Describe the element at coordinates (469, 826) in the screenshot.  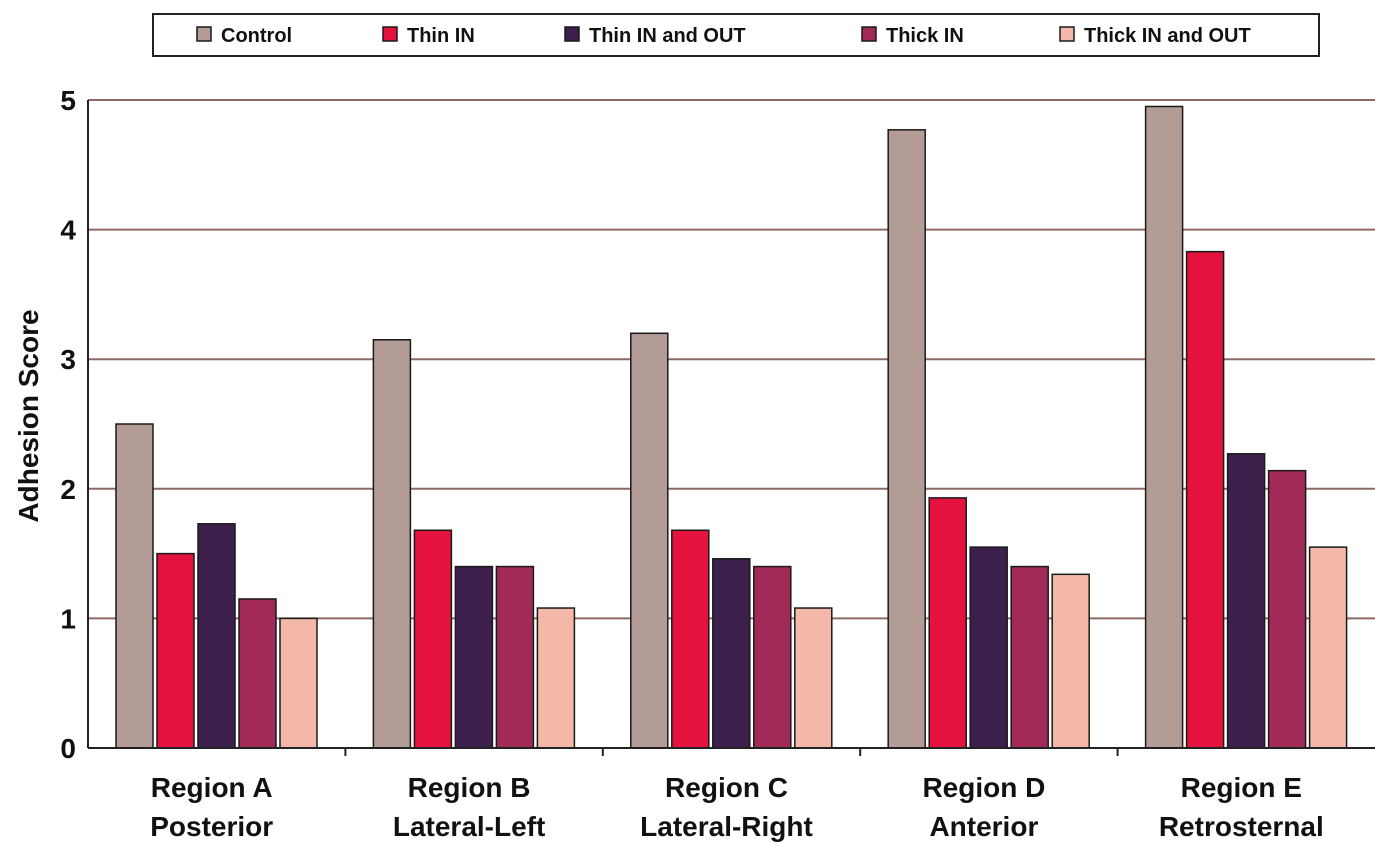
I see `x-category-sublabel: Lateral-Left` at that location.